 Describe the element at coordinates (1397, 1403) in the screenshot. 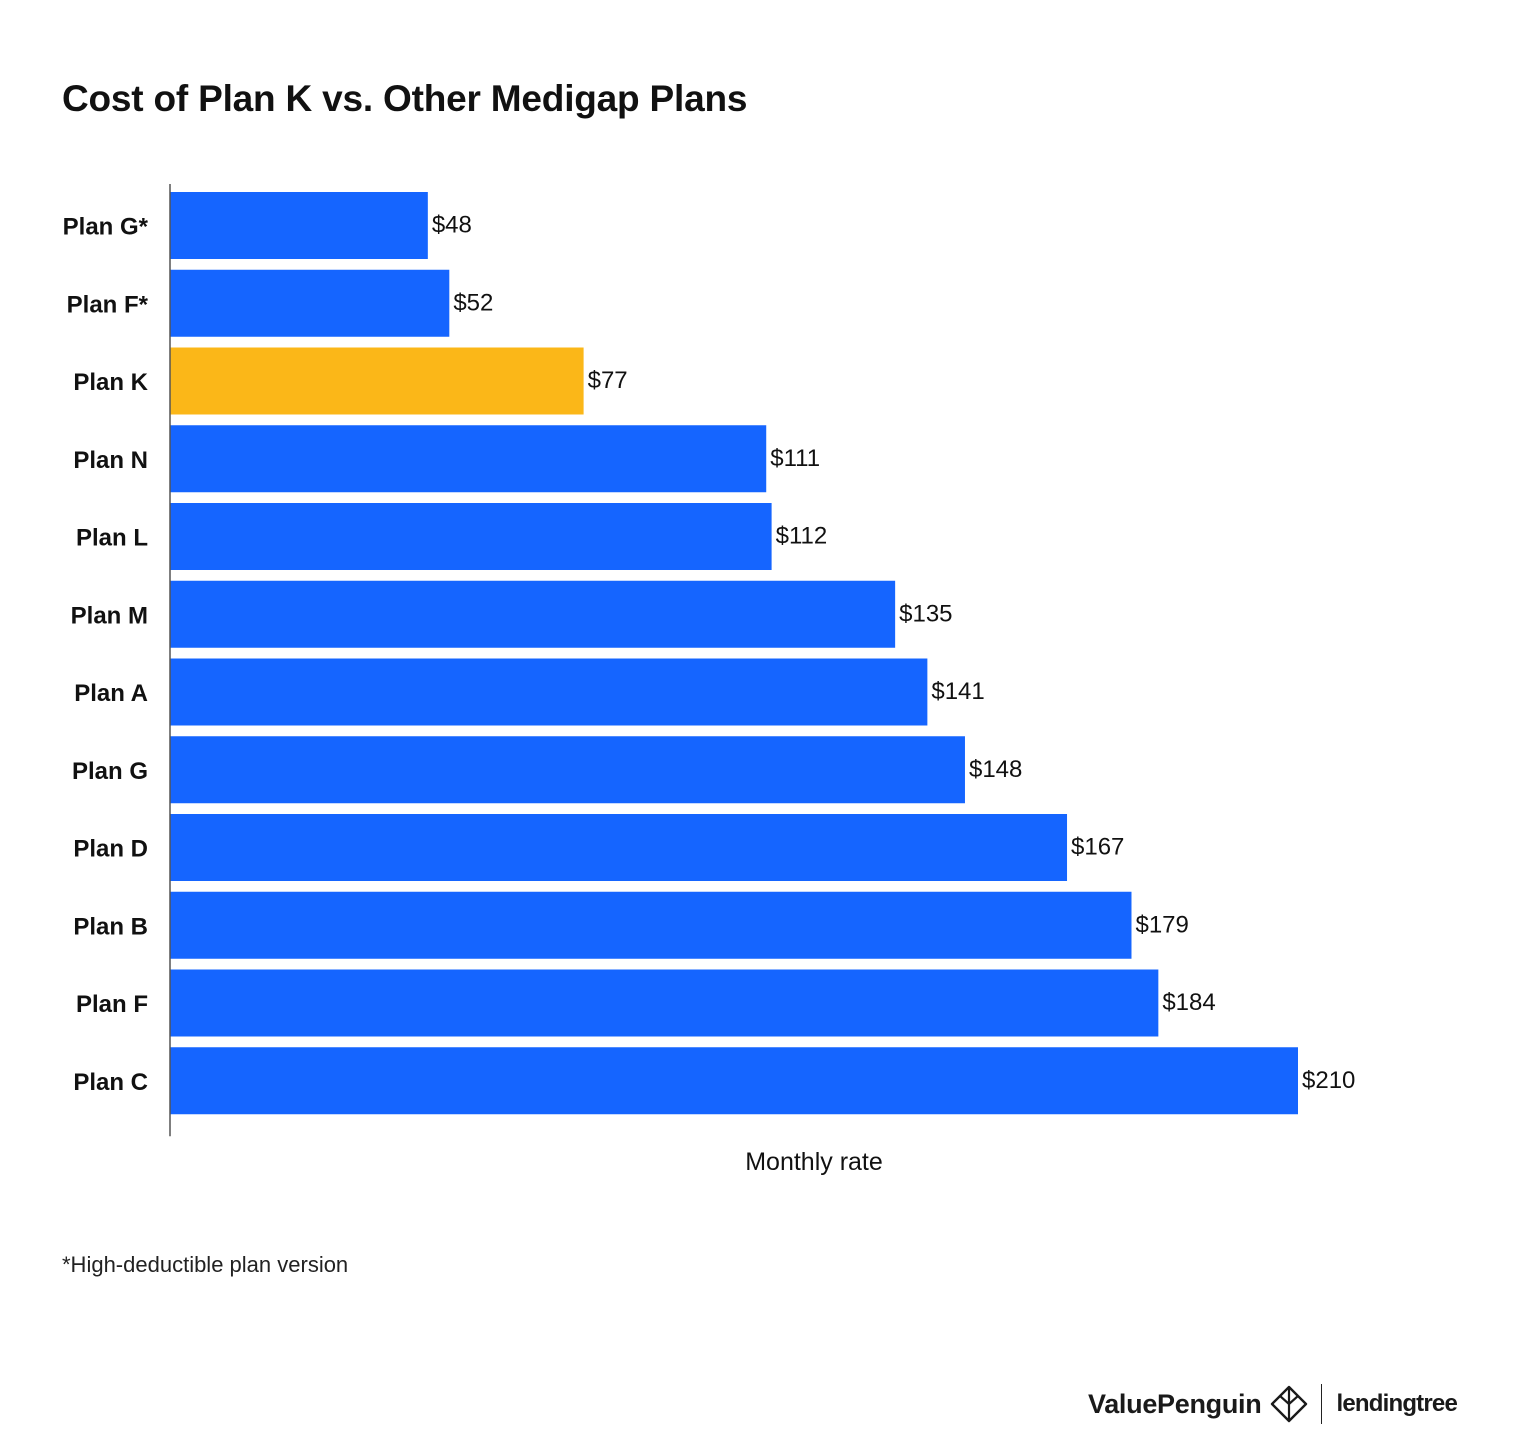

I see `lendingtree-logo: lendingtree` at that location.